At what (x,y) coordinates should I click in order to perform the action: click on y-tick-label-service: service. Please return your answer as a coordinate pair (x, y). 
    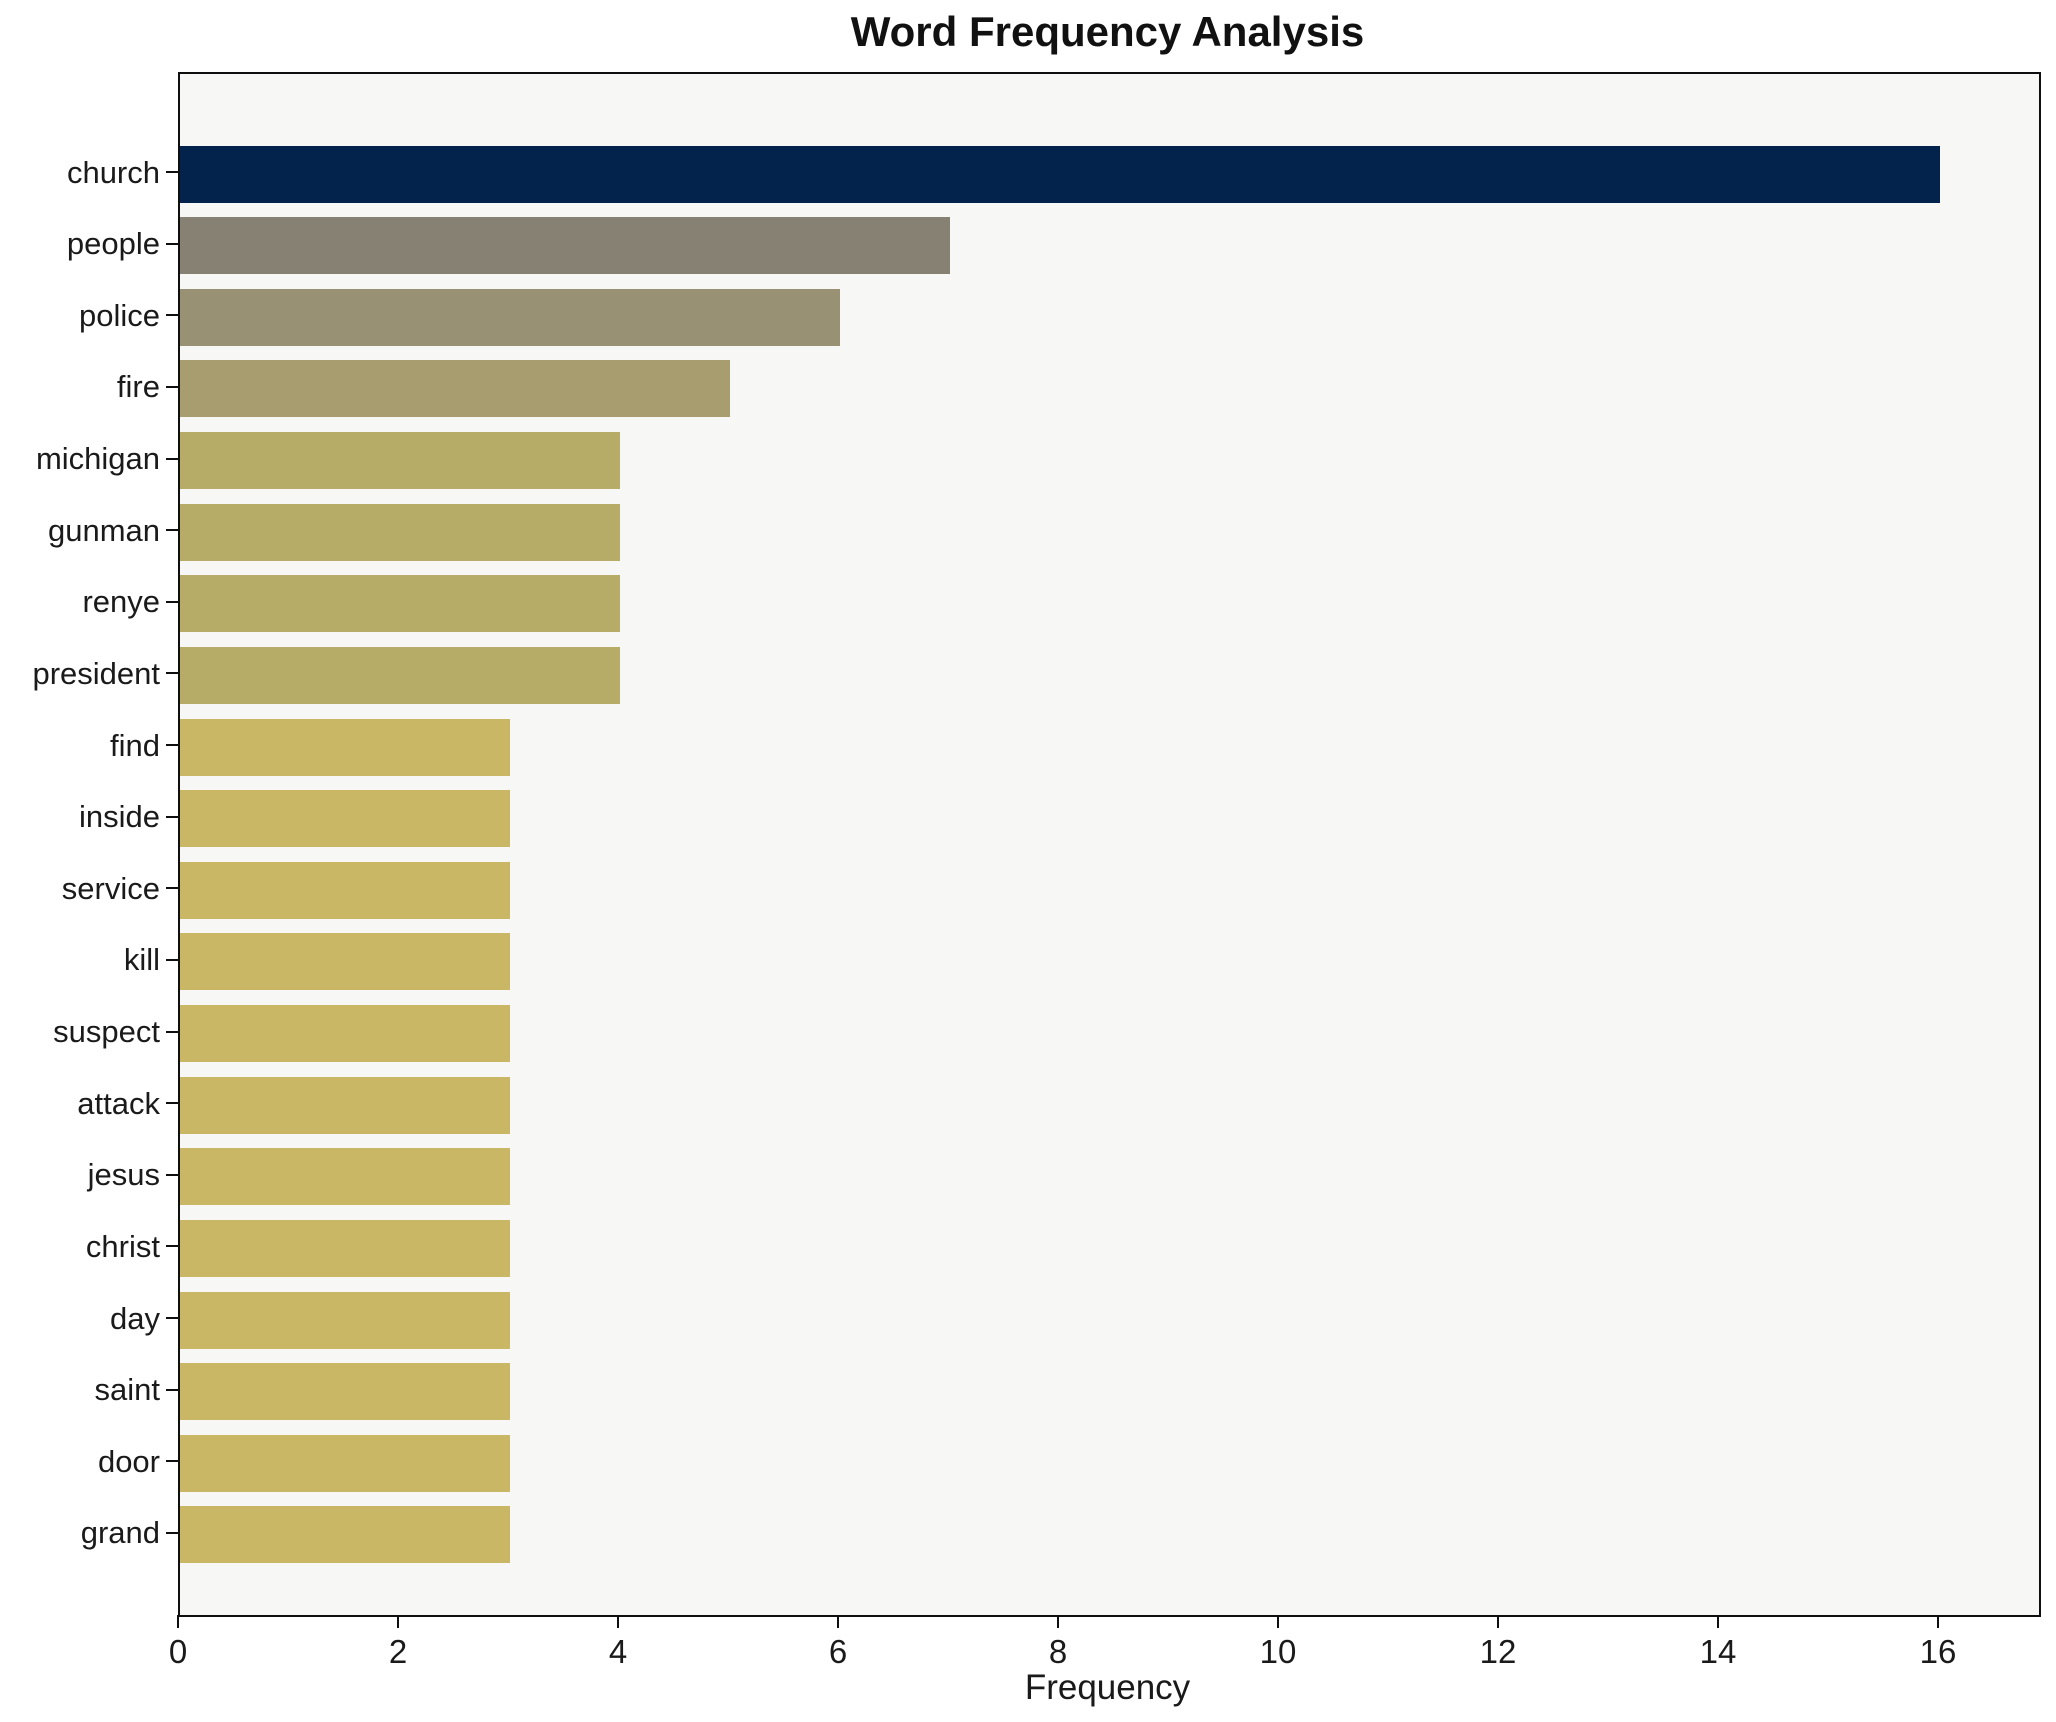
    Looking at the image, I should click on (110, 888).